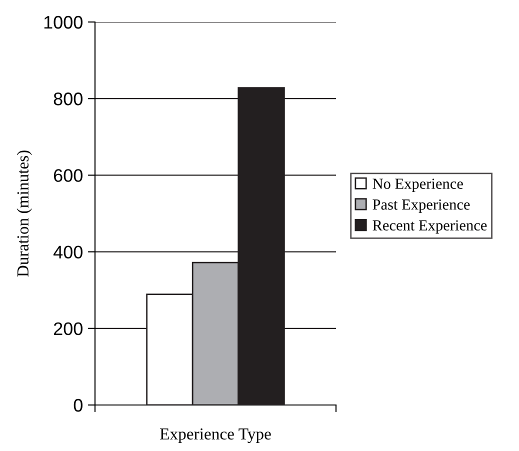  Describe the element at coordinates (63, 22) in the screenshot. I see `y-tick-label: 1000` at that location.